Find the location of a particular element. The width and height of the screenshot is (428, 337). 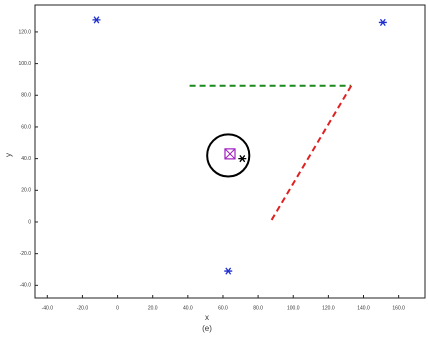

x-tick-label: -40.0 is located at coordinates (48, 308).